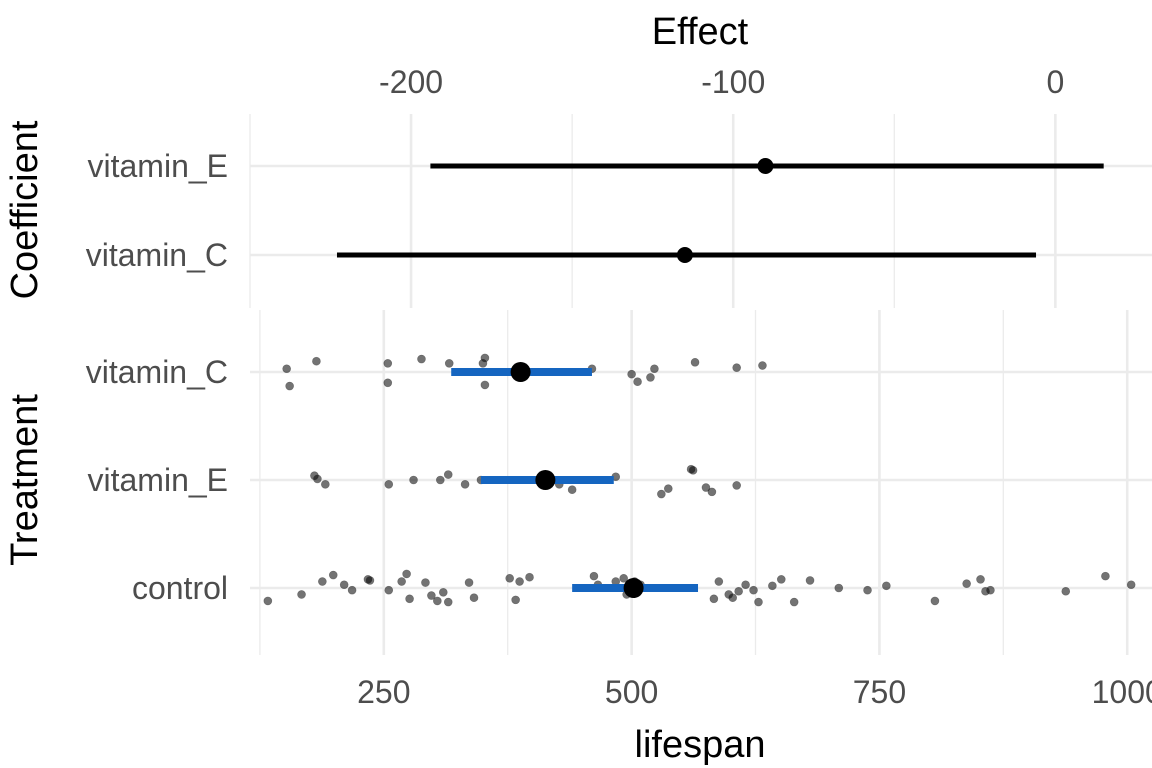 This screenshot has width=1152, height=768. I want to click on bottom-x-axis-title: lifespan, so click(700, 745).